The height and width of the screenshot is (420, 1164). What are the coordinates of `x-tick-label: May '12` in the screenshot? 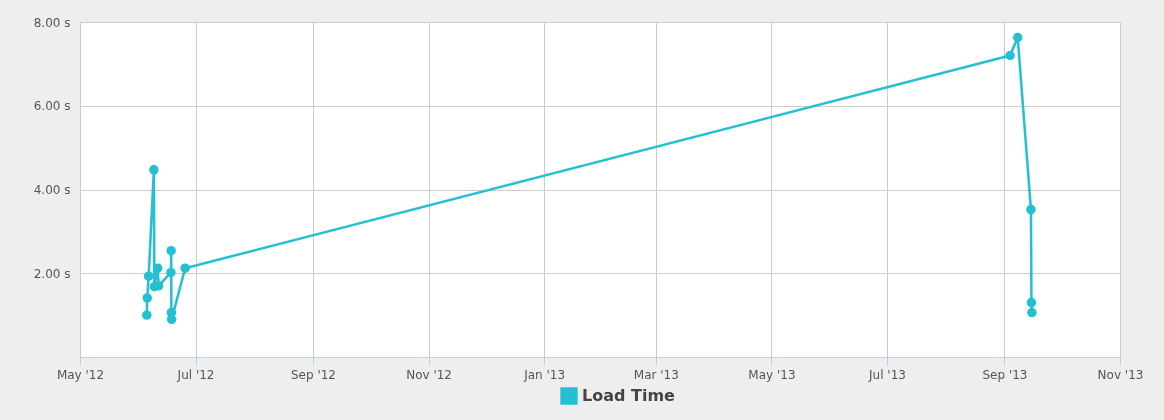 It's located at (80, 374).